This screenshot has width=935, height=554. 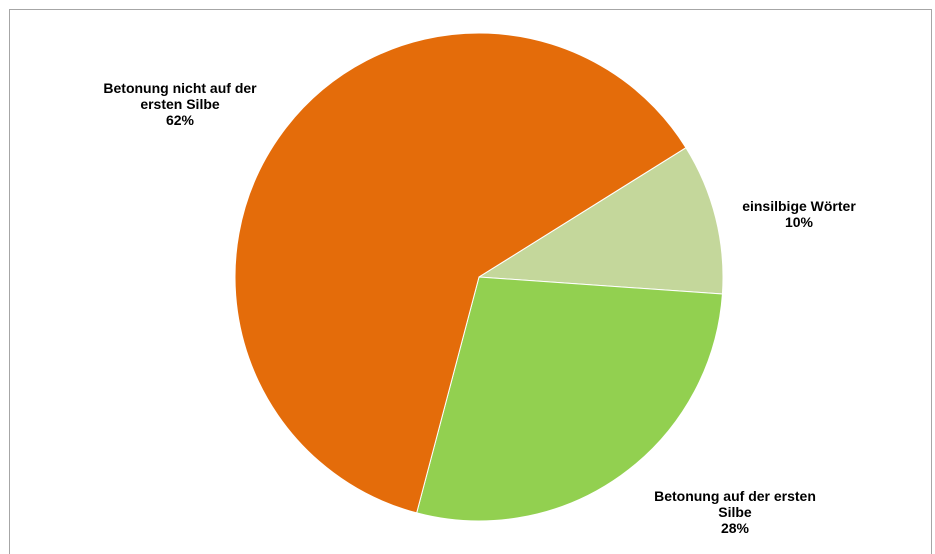 What do you see at coordinates (799, 214) in the screenshot?
I see `data-label-einsilbige-woerter: einsilbige Wörter 10%` at bounding box center [799, 214].